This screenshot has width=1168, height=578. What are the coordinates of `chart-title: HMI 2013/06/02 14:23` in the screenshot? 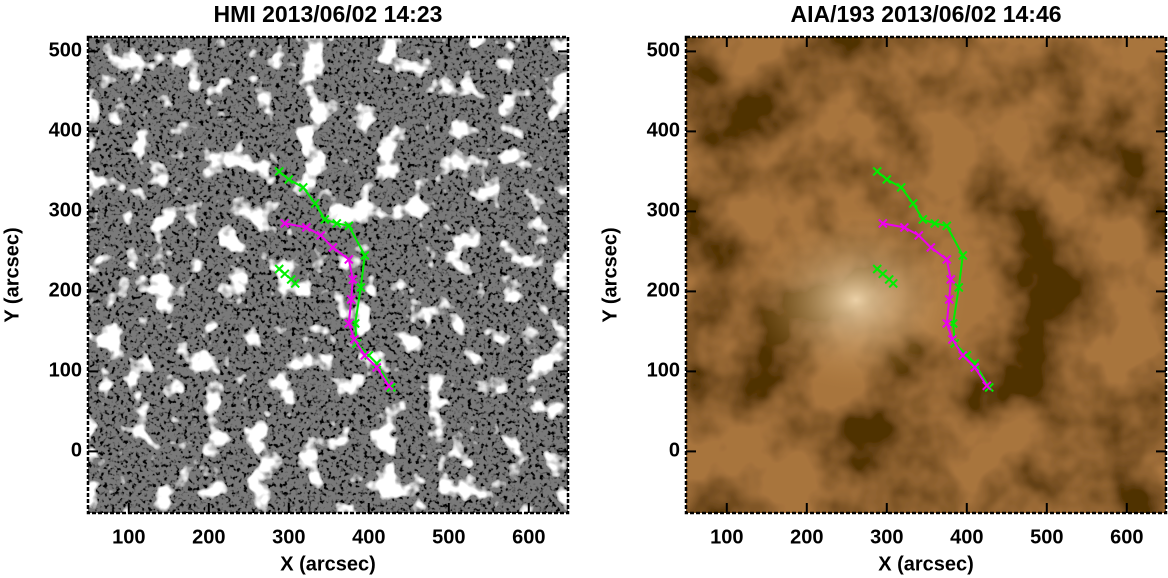 It's located at (328, 14).